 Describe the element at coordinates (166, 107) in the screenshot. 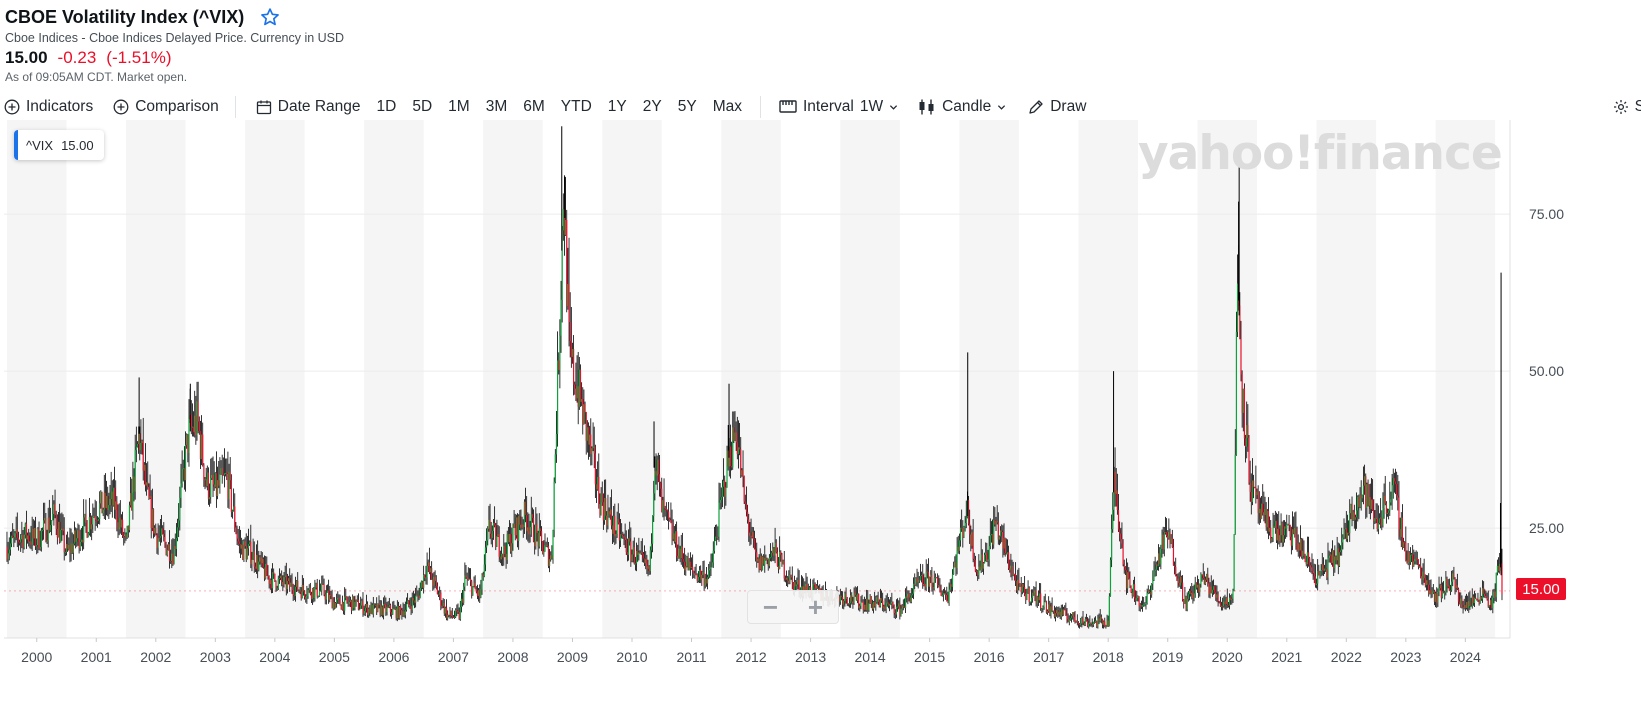

I see `comparison-button: Comparison` at that location.